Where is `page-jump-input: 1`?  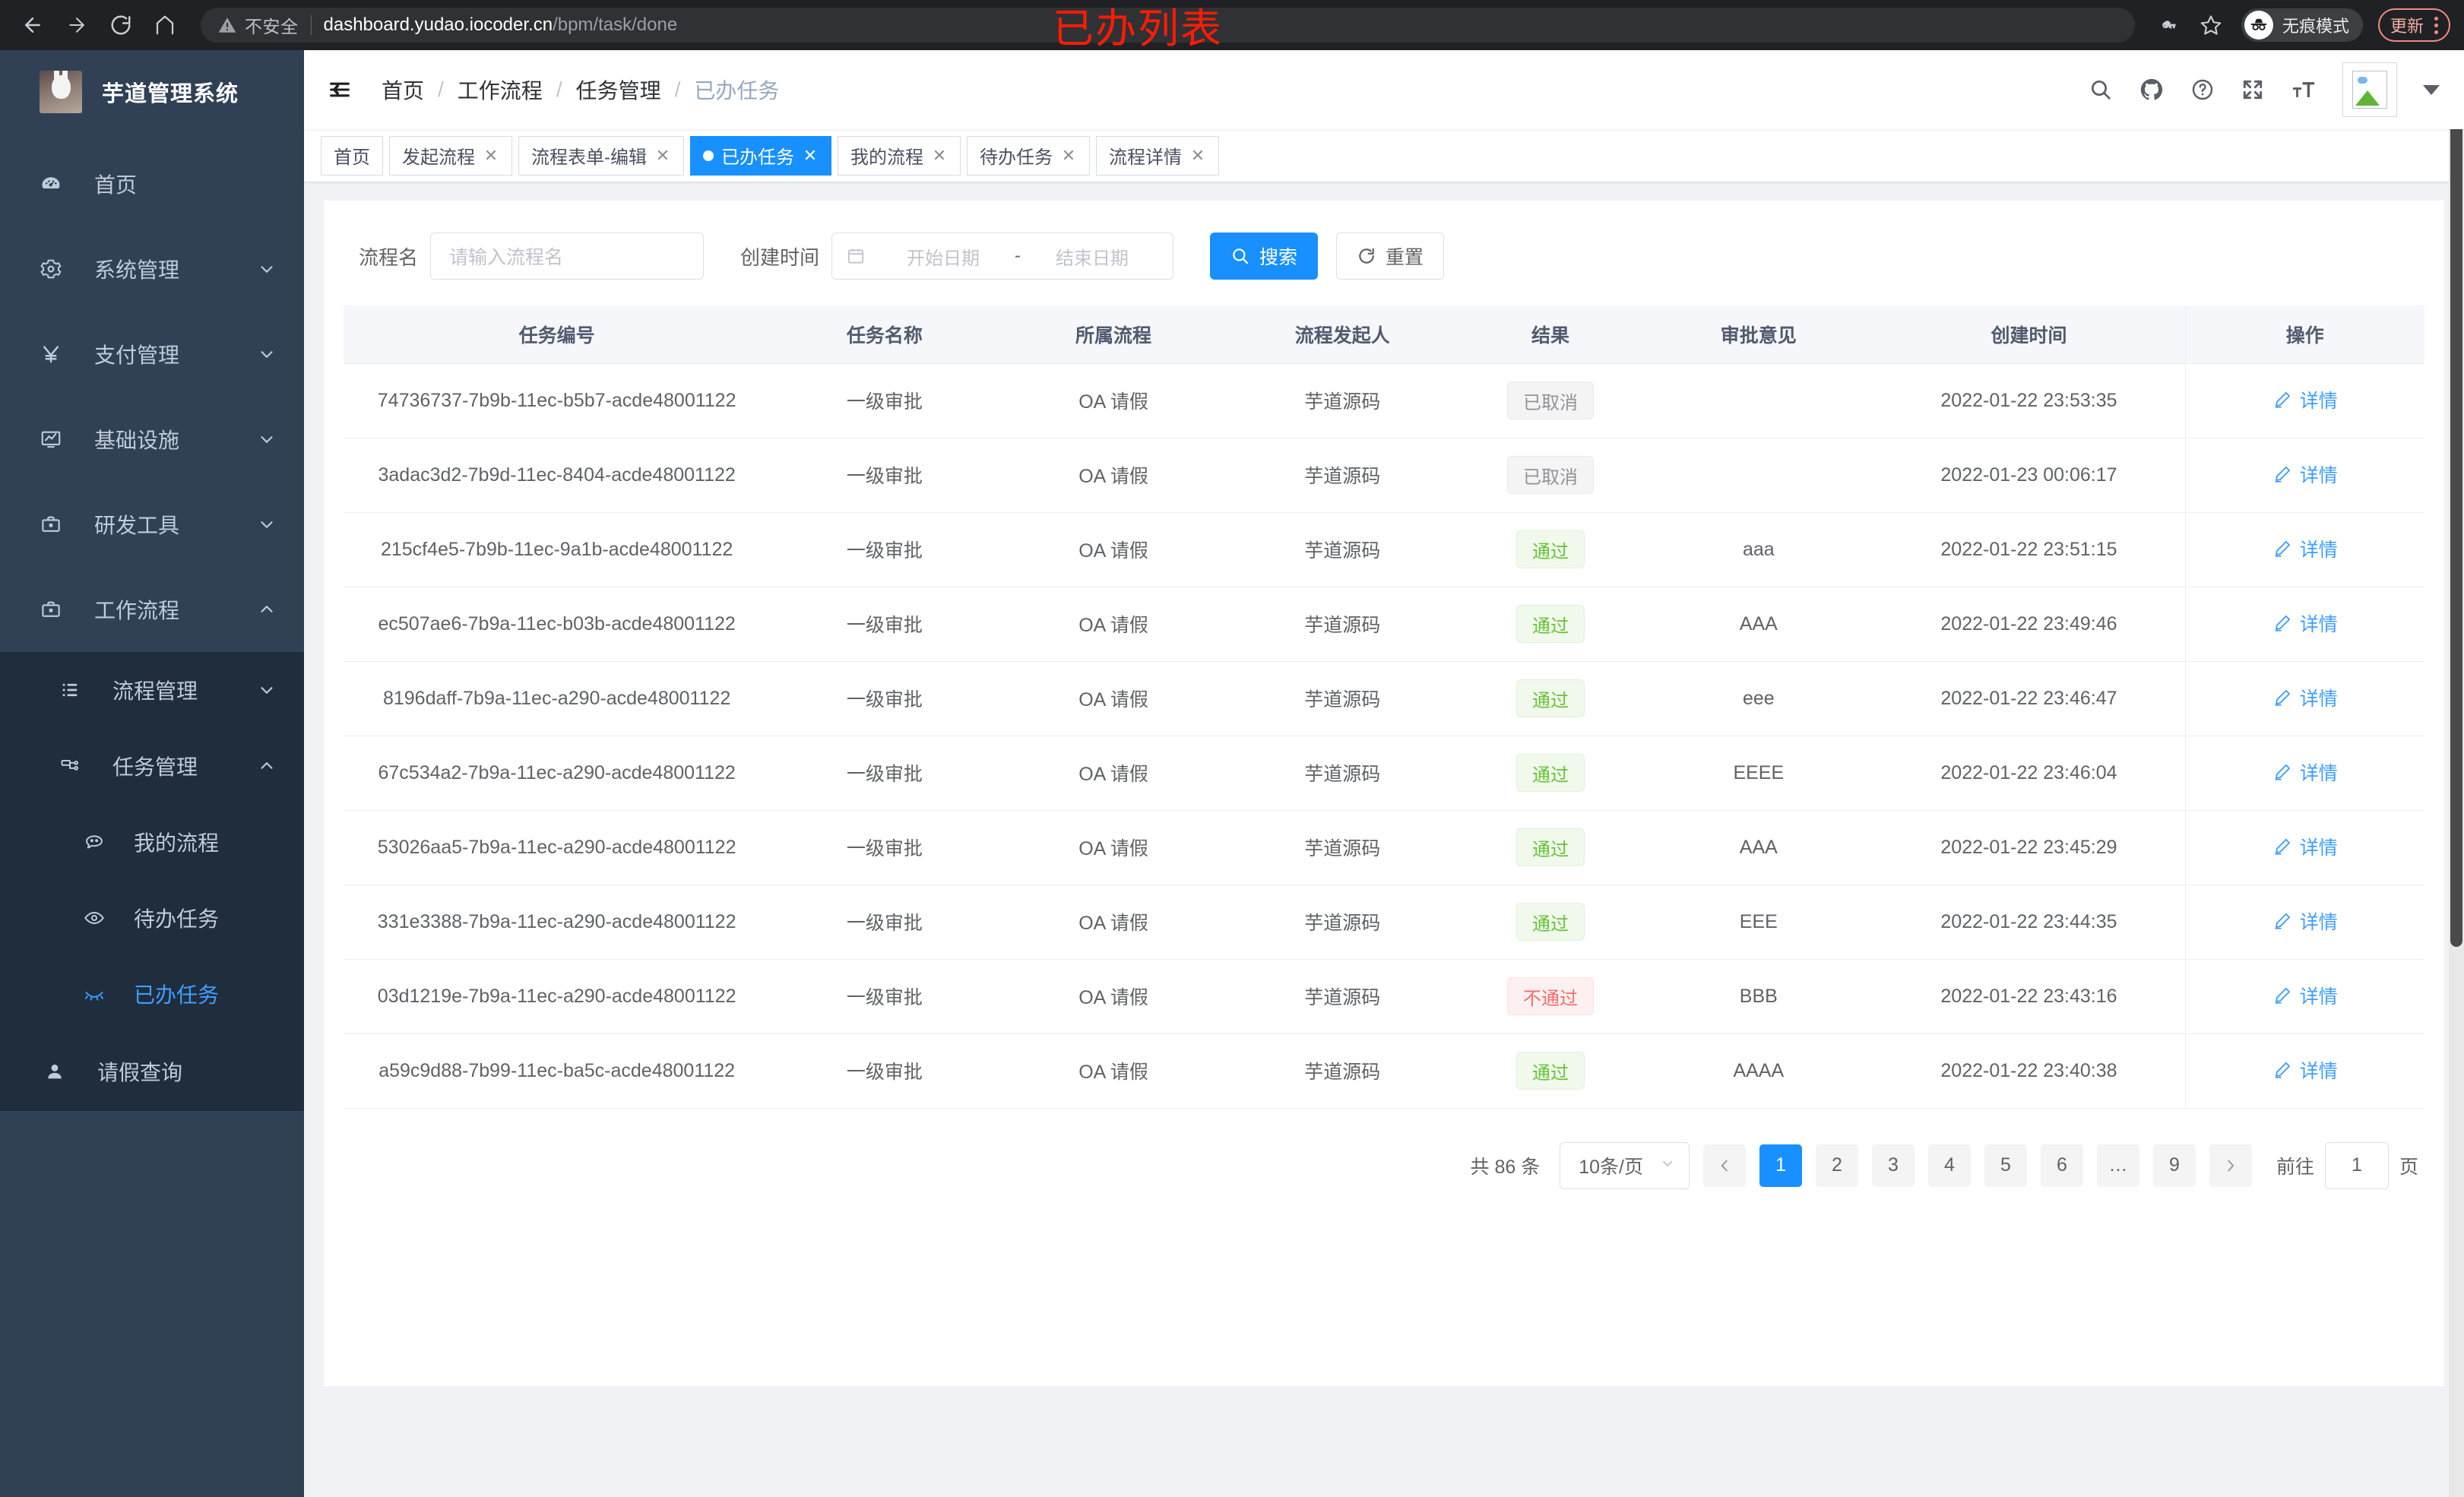 page-jump-input: 1 is located at coordinates (2356, 1165).